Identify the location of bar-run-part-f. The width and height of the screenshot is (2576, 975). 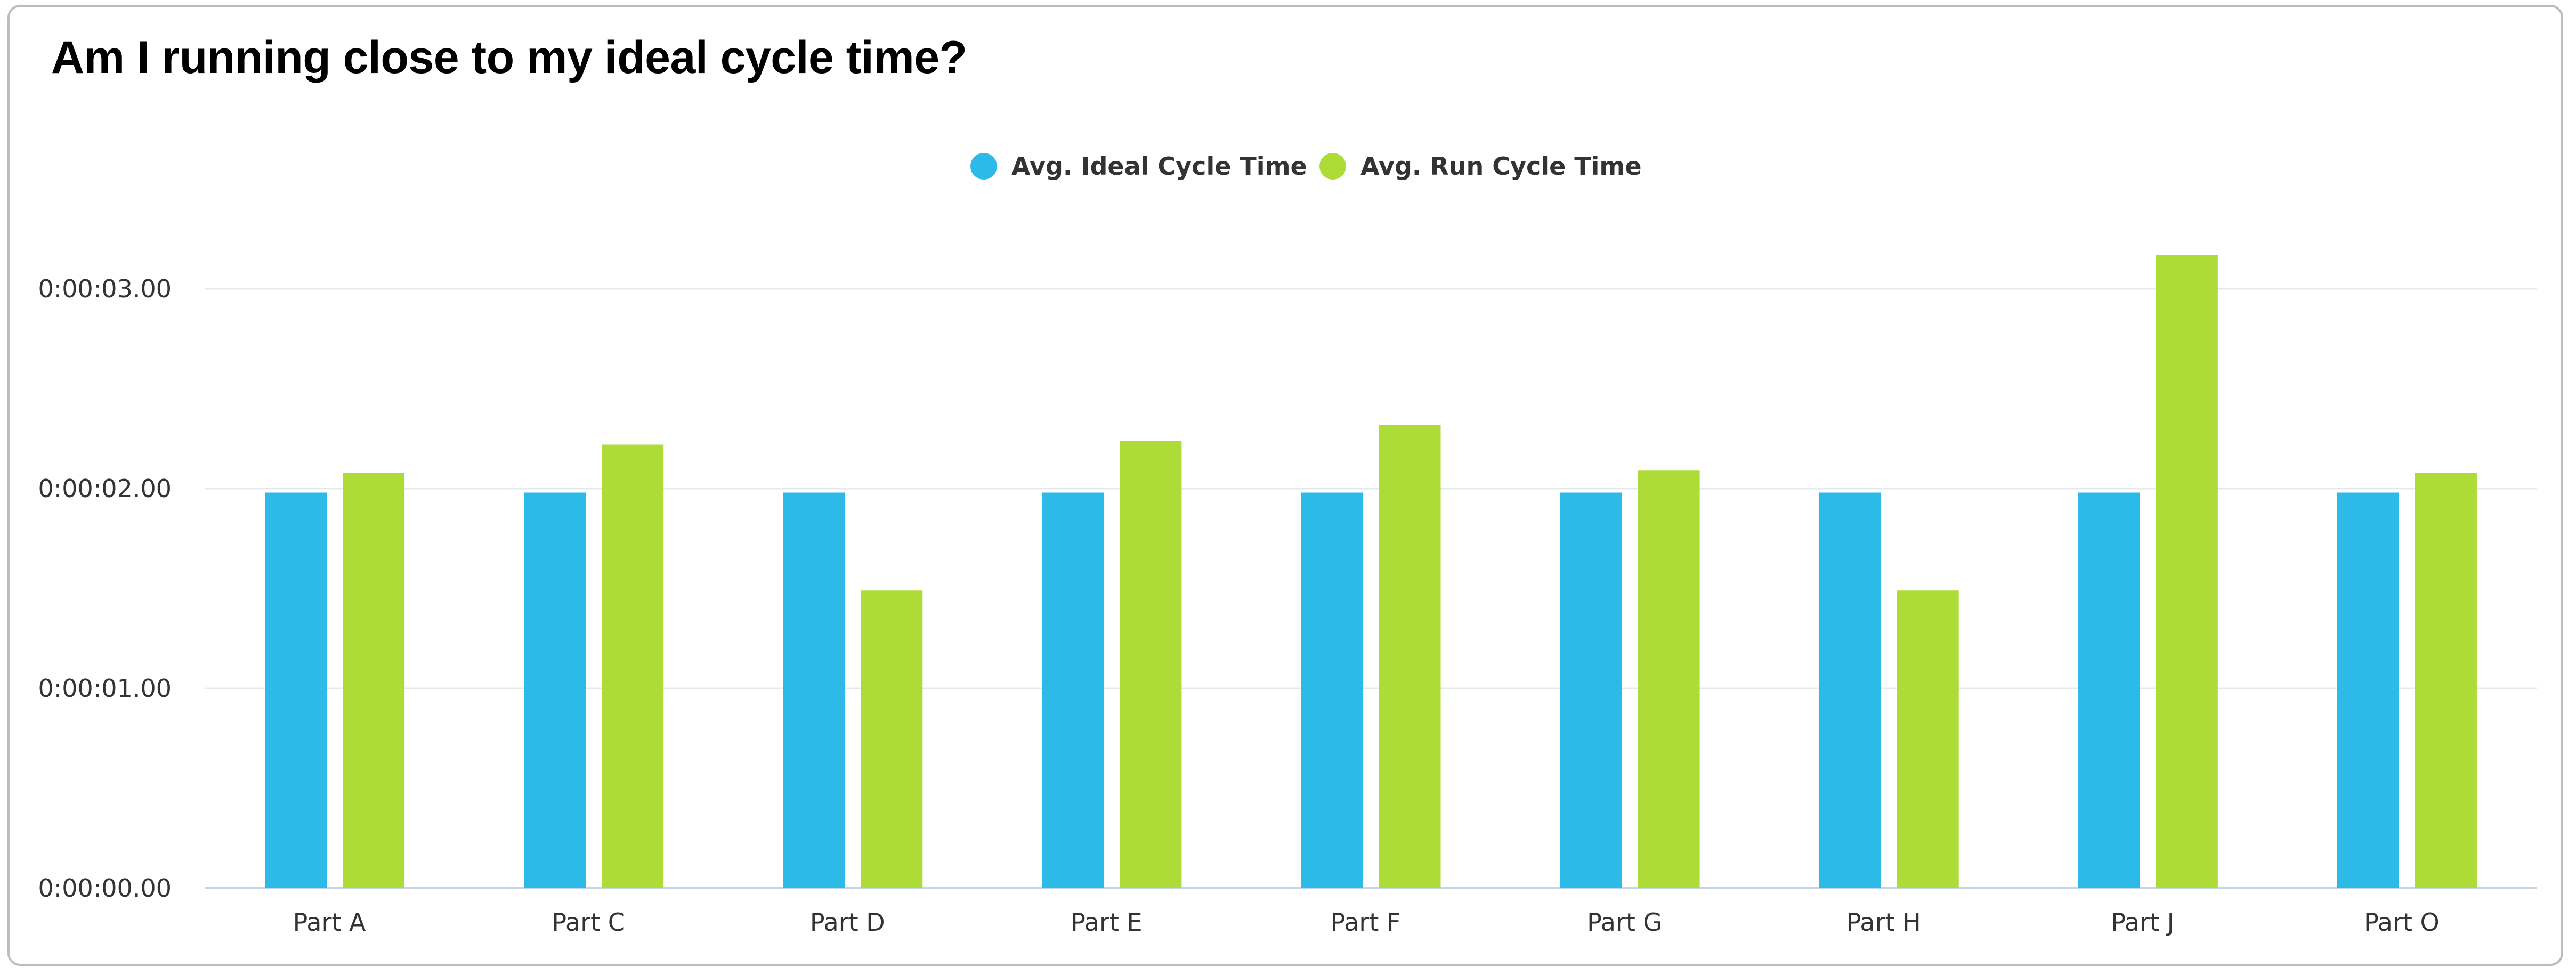
(1410, 657).